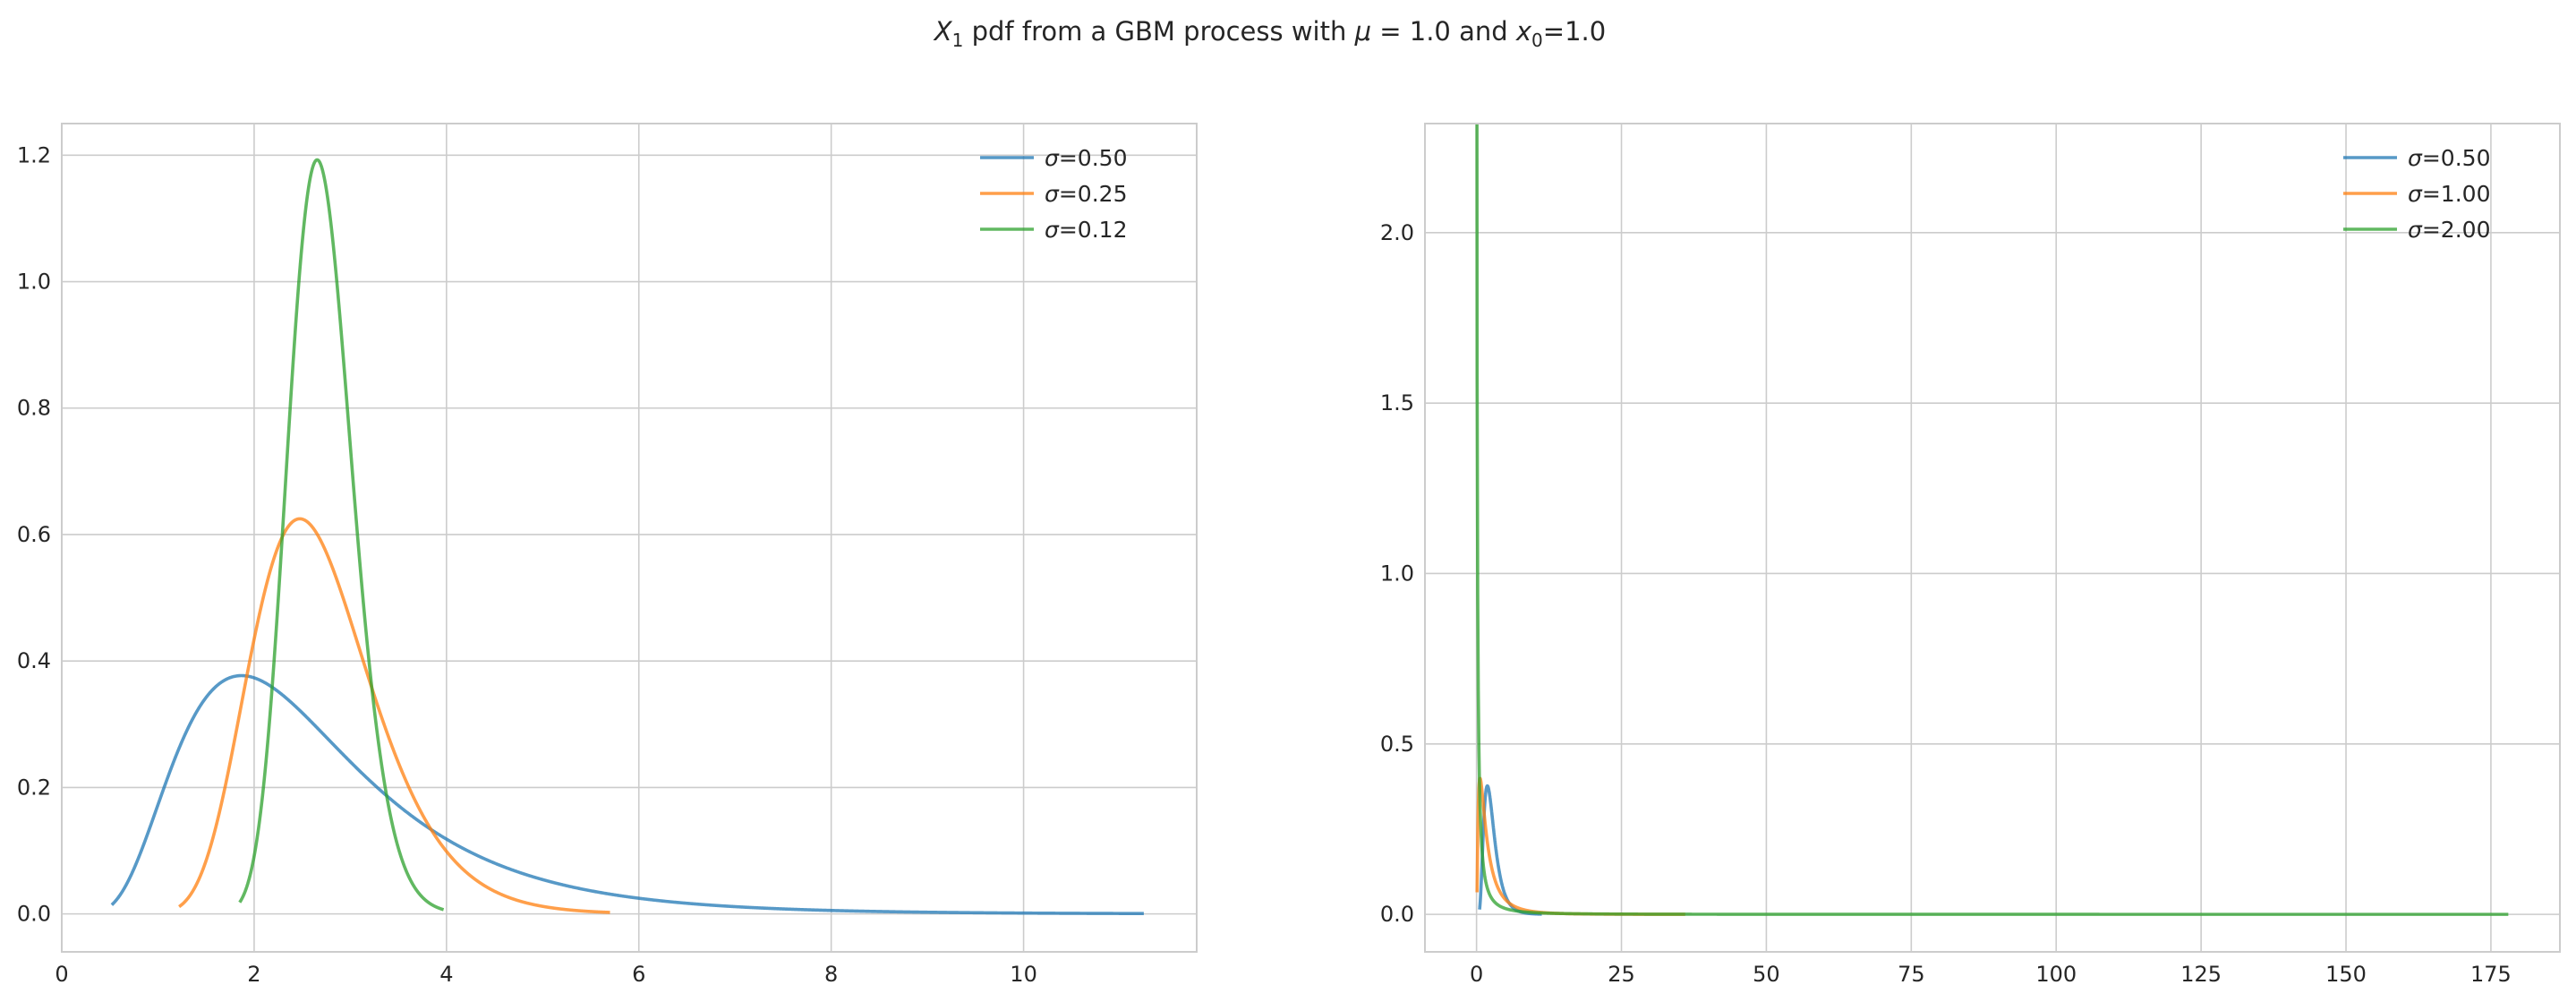 Image resolution: width=2576 pixels, height=1002 pixels. What do you see at coordinates (34, 915) in the screenshot?
I see `left-ytick-label-0: 0.0` at bounding box center [34, 915].